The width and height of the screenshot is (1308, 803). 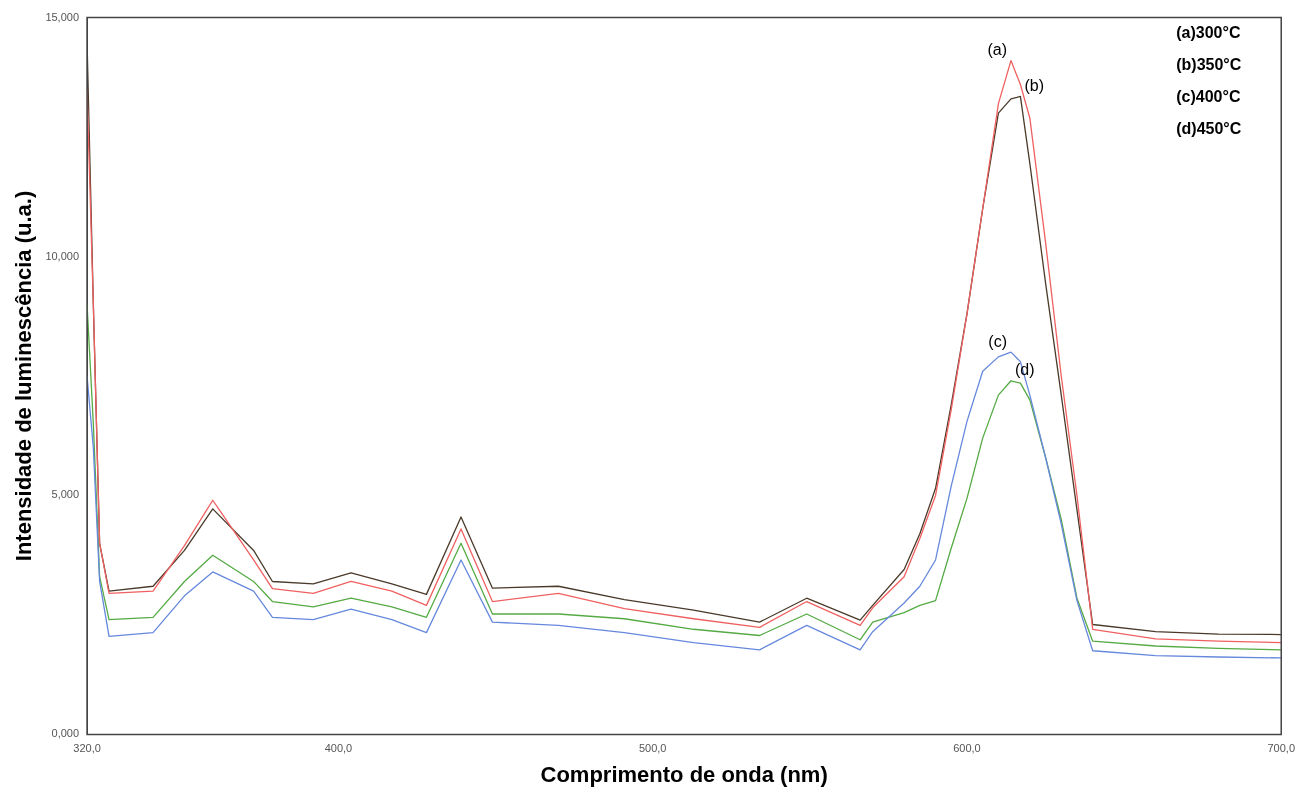 What do you see at coordinates (1034, 85) in the screenshot?
I see `series-label: (b)` at bounding box center [1034, 85].